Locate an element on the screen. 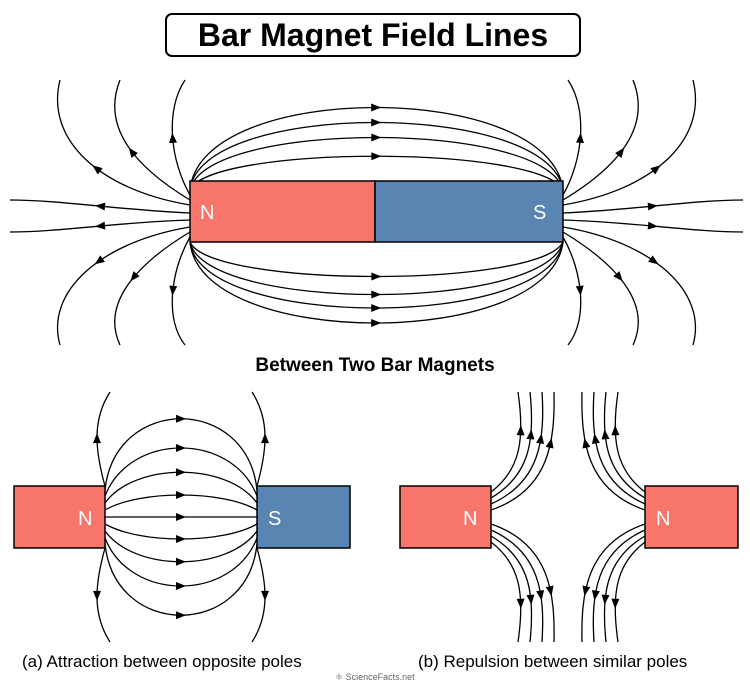  repulsion-magnets: N N is located at coordinates (569, 517).